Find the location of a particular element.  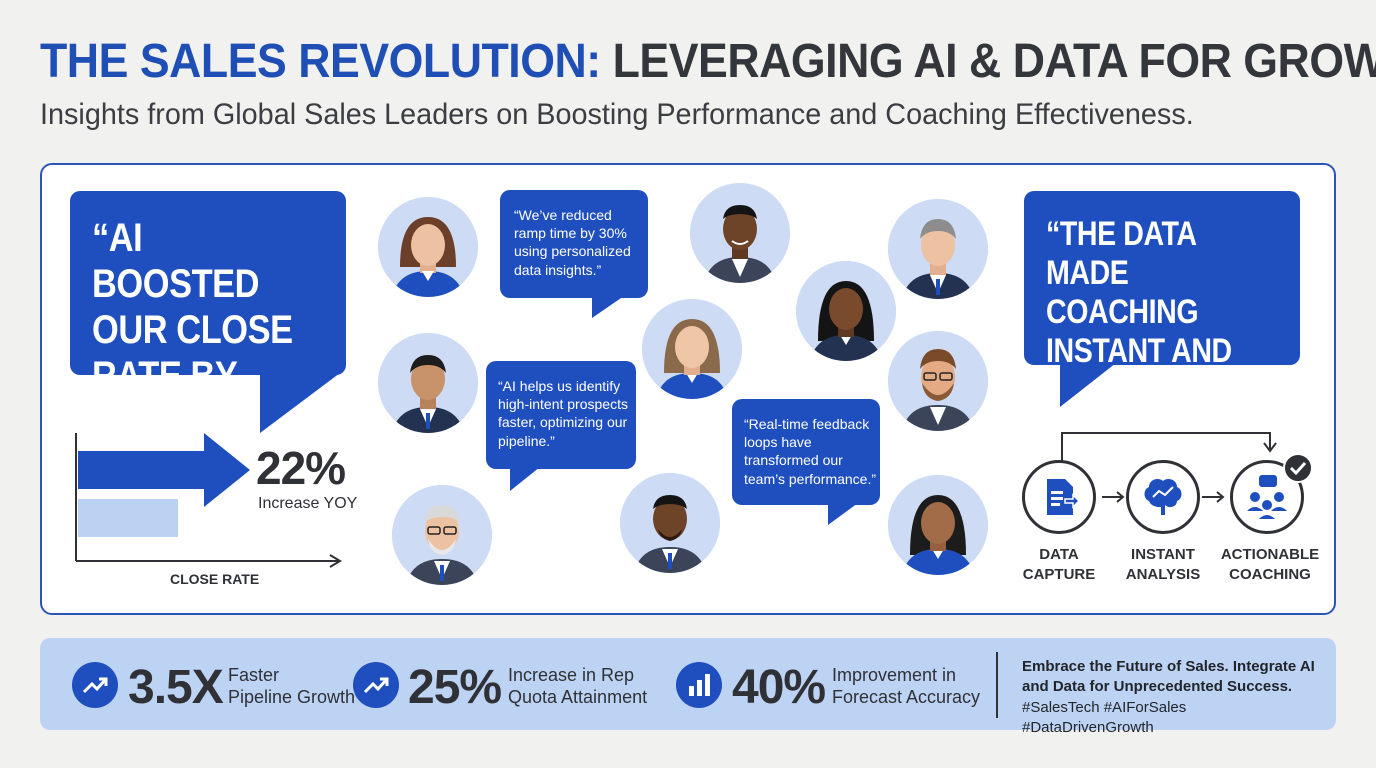

close-rate-chart is located at coordinates (208, 500).